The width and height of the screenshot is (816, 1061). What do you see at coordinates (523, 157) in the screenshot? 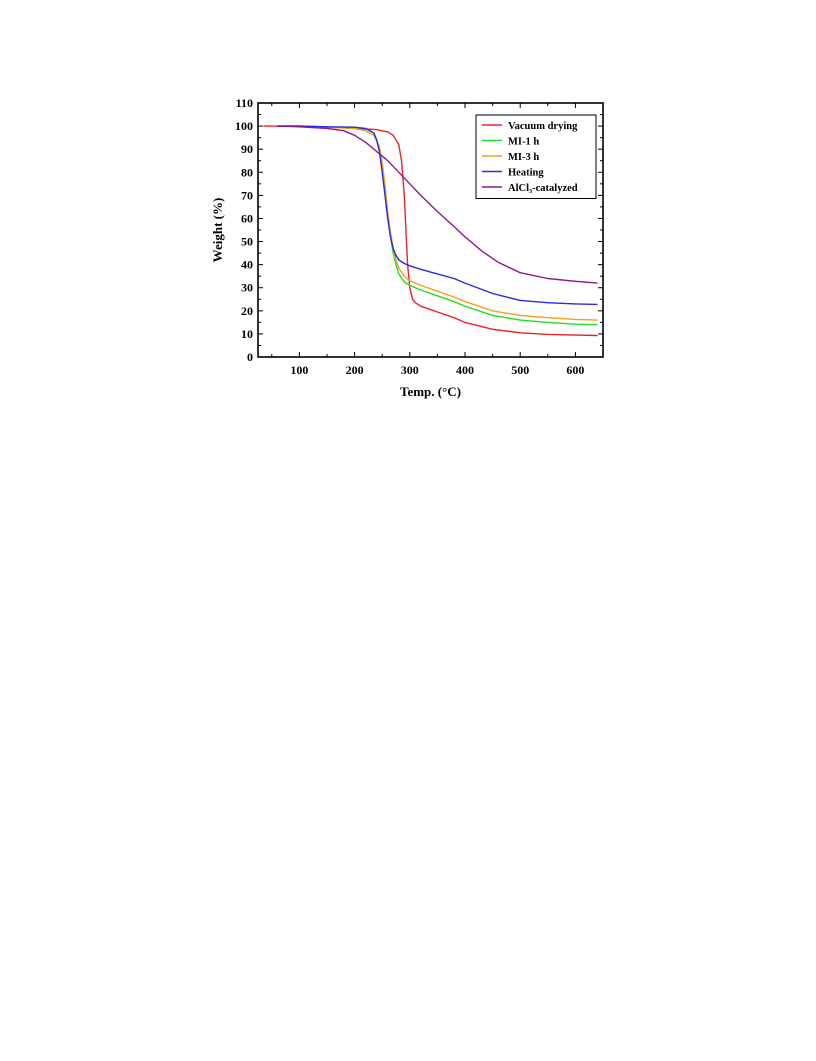
I see `legend-label: MI-3 h` at bounding box center [523, 157].